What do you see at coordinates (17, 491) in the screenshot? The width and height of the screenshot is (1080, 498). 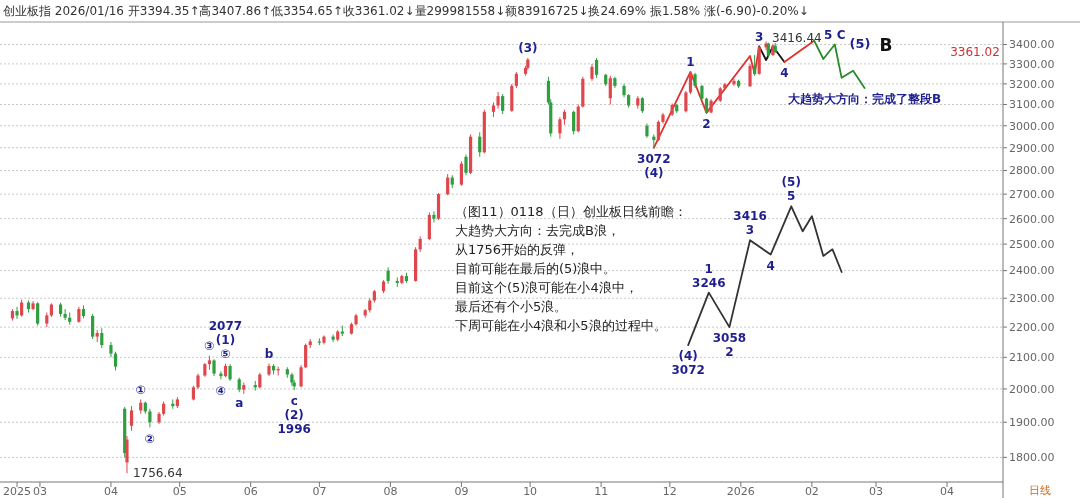 I see `x-tick-label: 2025` at bounding box center [17, 491].